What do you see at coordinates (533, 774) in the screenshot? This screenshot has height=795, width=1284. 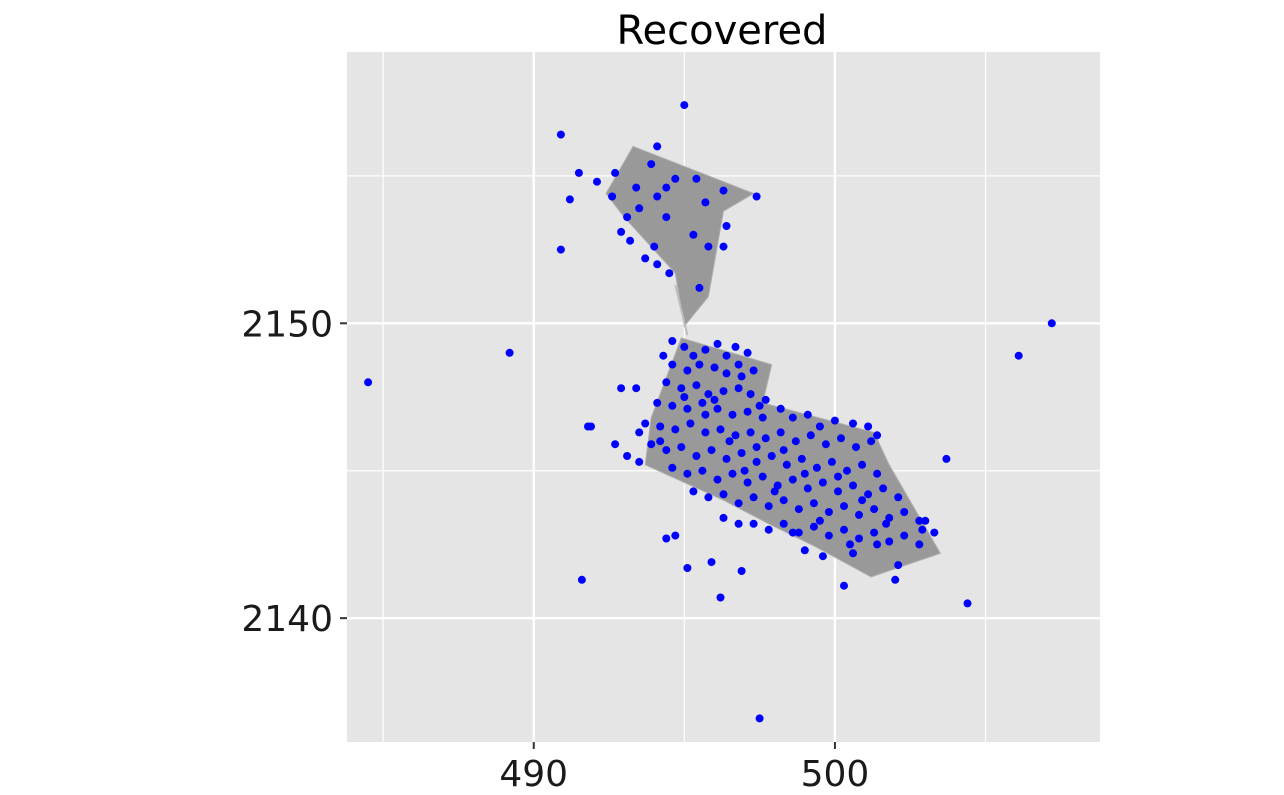 I see `x-tick-label: 490` at bounding box center [533, 774].